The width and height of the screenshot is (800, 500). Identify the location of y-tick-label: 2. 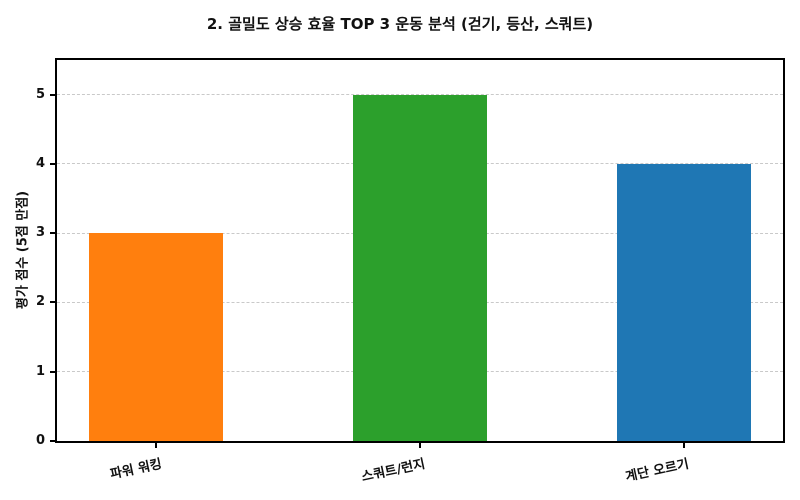
(40, 302).